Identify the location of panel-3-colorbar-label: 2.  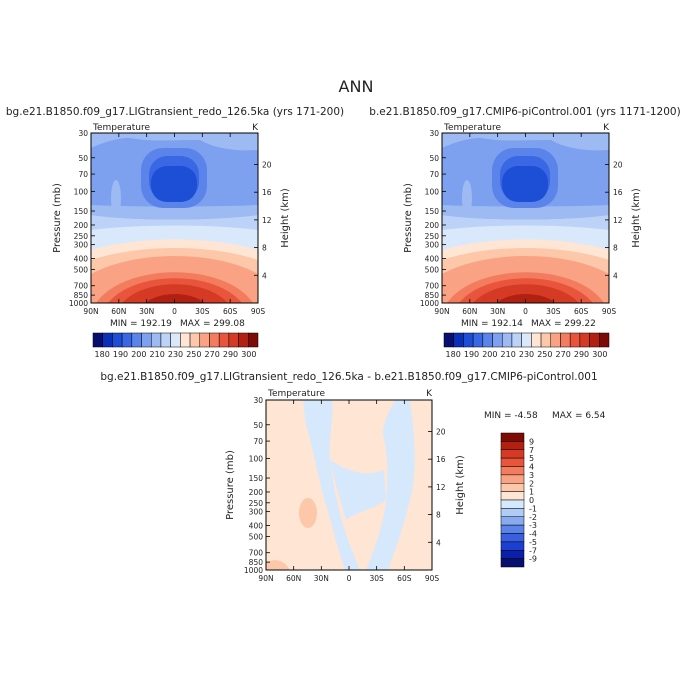
(531, 483).